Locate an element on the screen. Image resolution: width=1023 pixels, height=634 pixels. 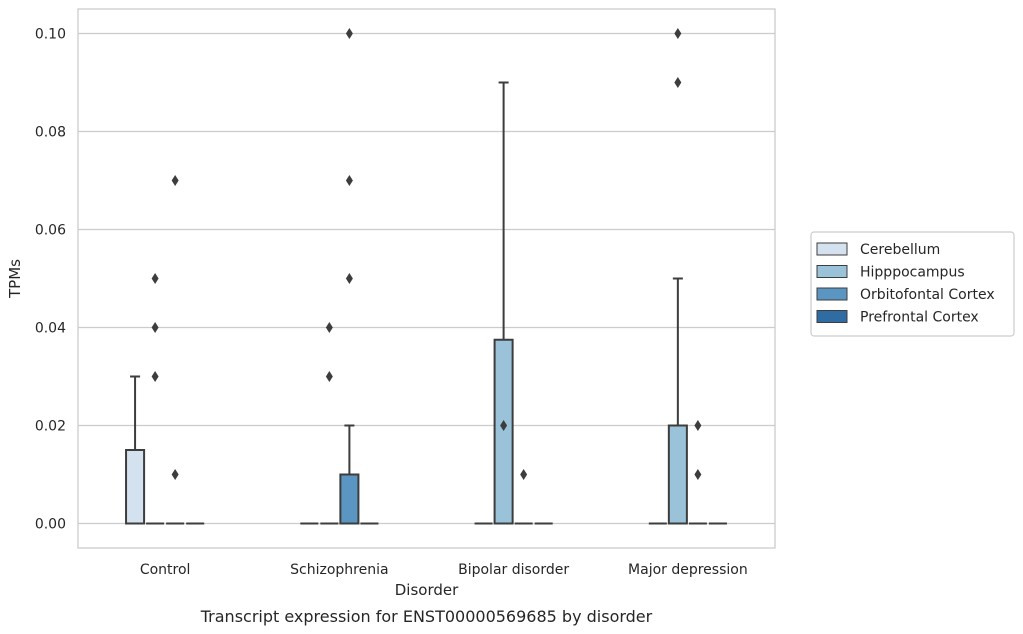
legend-label: Prefrontal Cortex is located at coordinates (919, 318).